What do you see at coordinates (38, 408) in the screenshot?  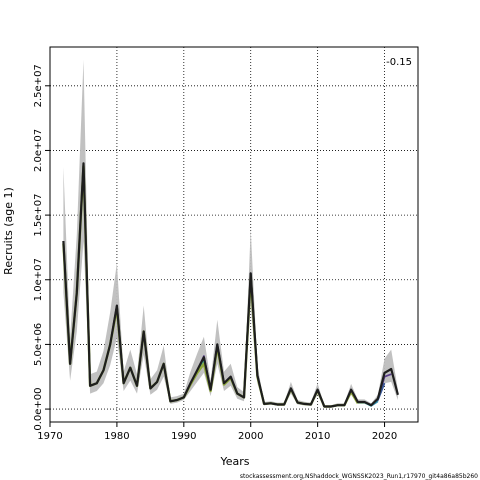 I see `y-tick-label: 0.0e+00` at bounding box center [38, 408].